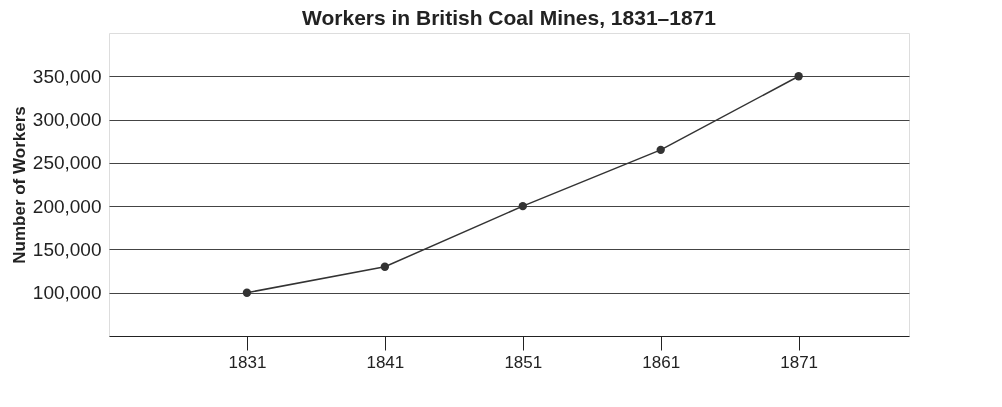  What do you see at coordinates (799, 362) in the screenshot?
I see `x-tick-label: 1871` at bounding box center [799, 362].